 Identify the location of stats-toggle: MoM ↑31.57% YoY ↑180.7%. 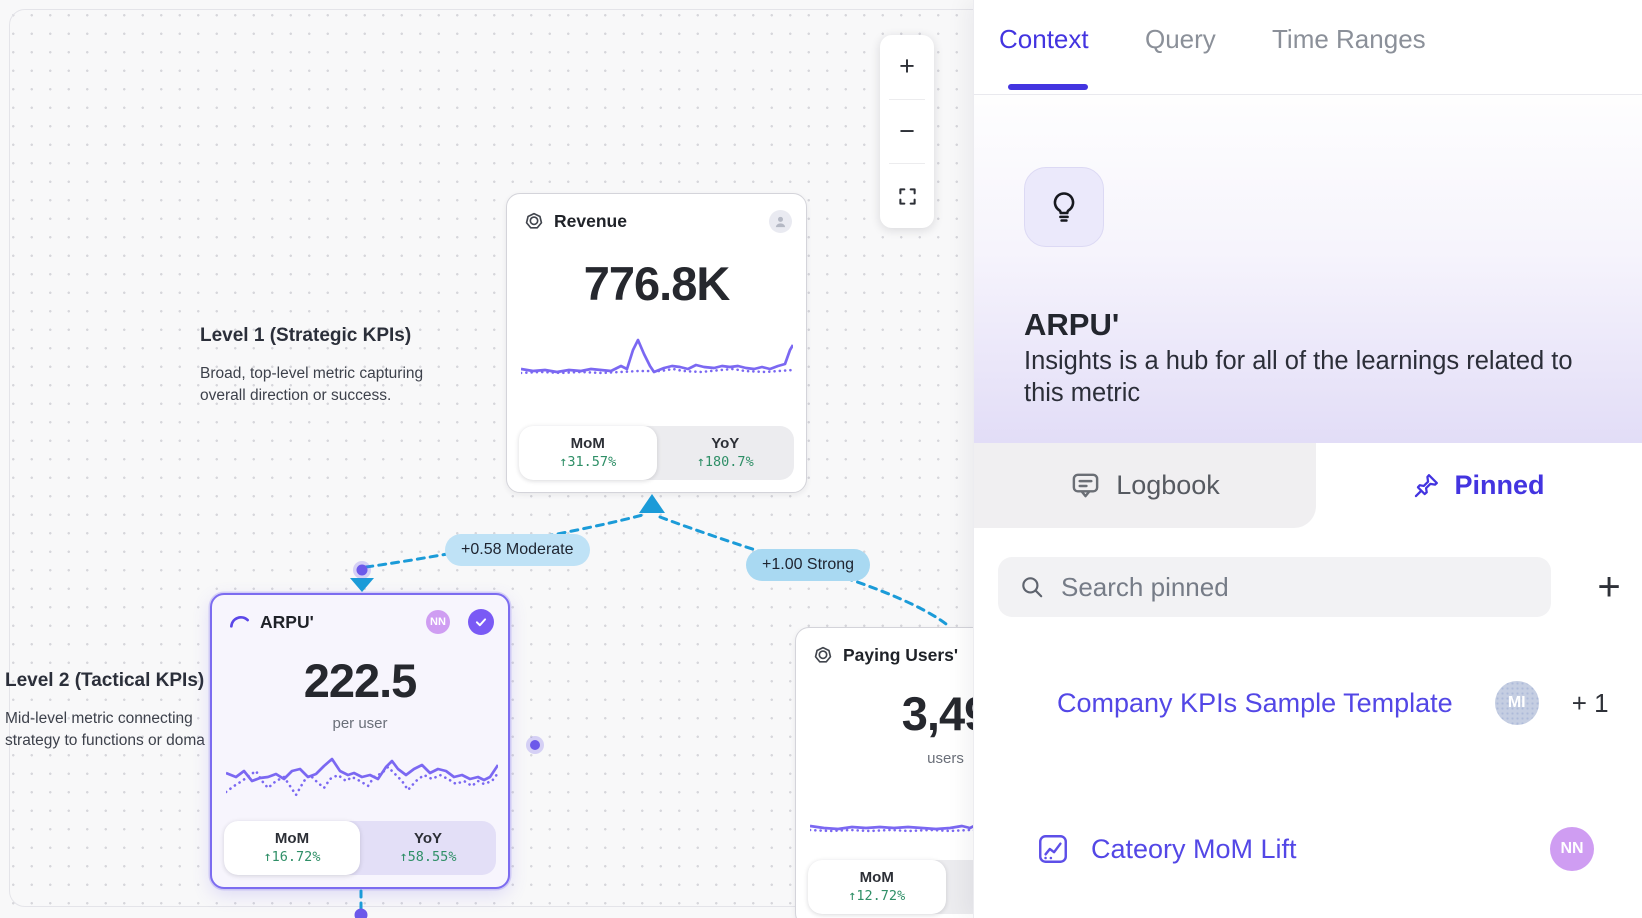
(656, 453).